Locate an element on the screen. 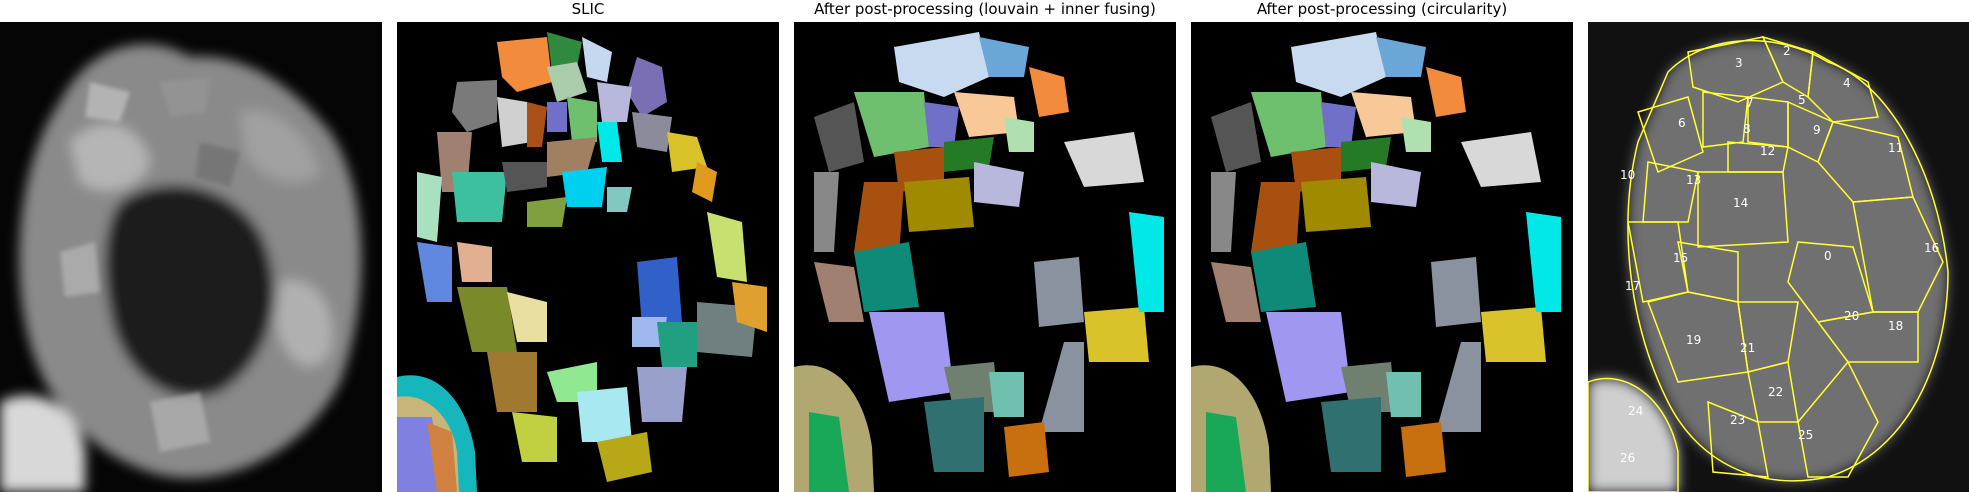 The height and width of the screenshot is (492, 1969). region-label-3: 3 is located at coordinates (1739, 63).